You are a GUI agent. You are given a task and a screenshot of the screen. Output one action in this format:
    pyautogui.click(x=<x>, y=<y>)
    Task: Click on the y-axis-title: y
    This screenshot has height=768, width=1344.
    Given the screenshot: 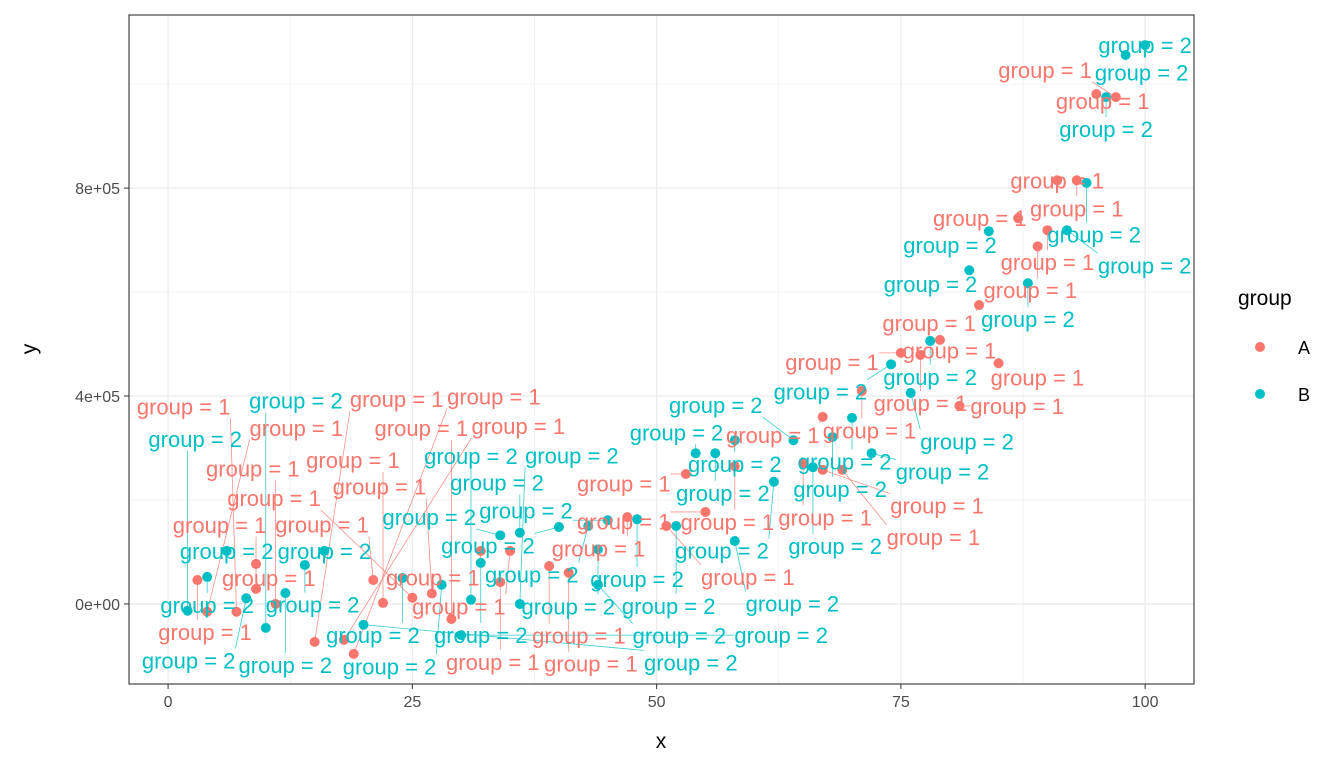 What is the action you would take?
    pyautogui.click(x=29, y=348)
    